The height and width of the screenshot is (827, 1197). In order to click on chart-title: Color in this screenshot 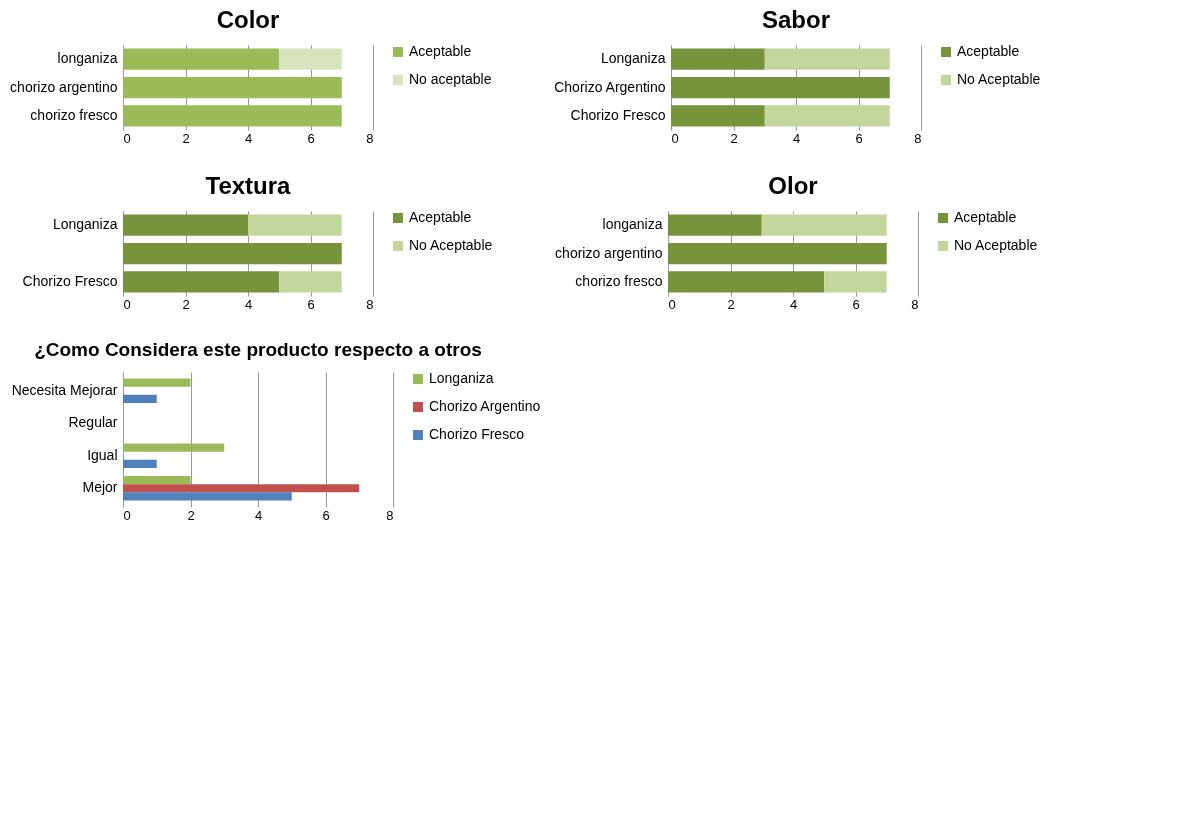, I will do `click(248, 19)`.